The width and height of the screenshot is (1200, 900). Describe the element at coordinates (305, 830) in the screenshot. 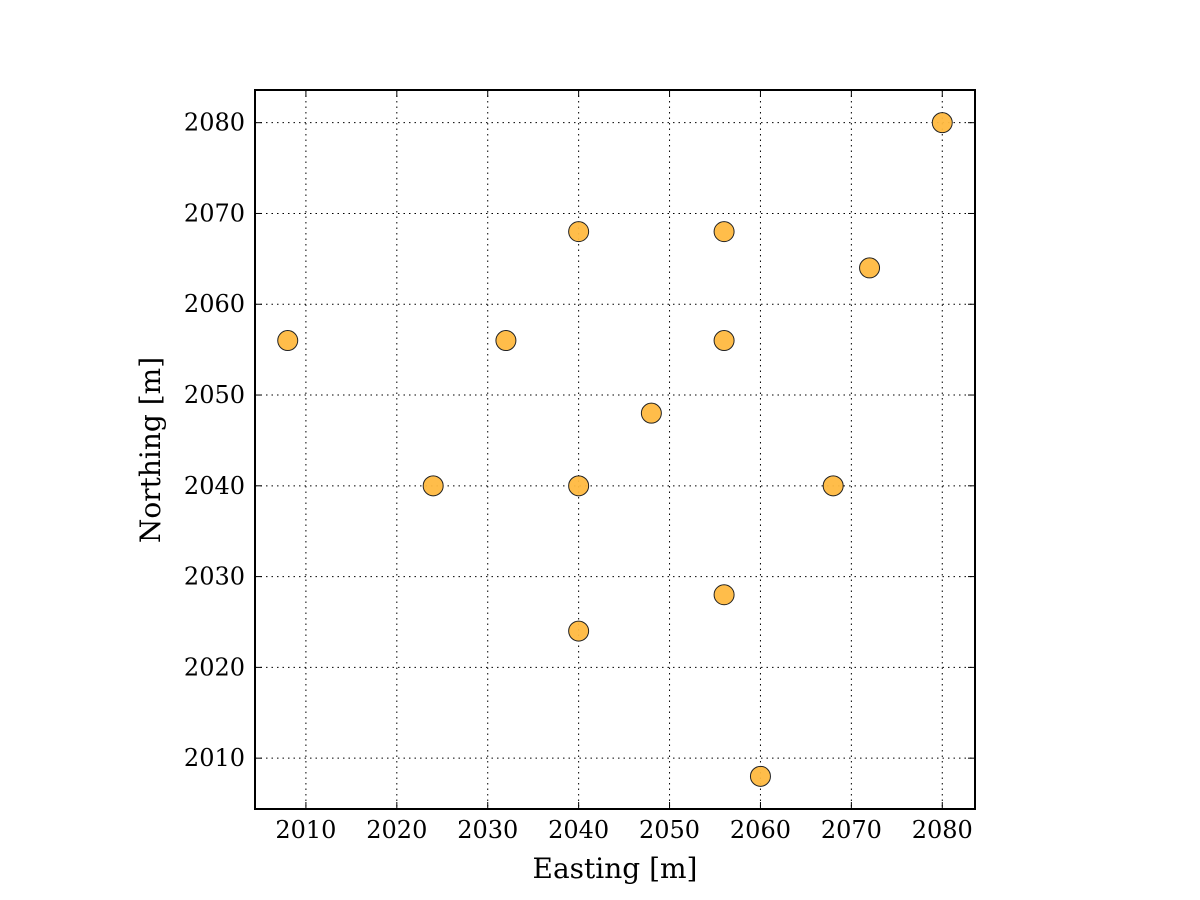

I see `x-tick-label: 2010` at that location.